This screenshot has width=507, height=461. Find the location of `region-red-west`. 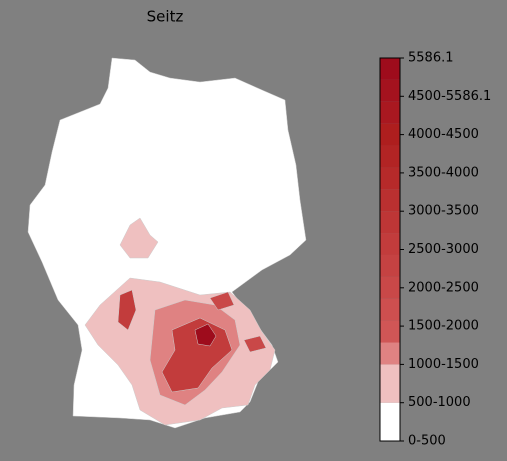

region-red-west is located at coordinates (127, 310).